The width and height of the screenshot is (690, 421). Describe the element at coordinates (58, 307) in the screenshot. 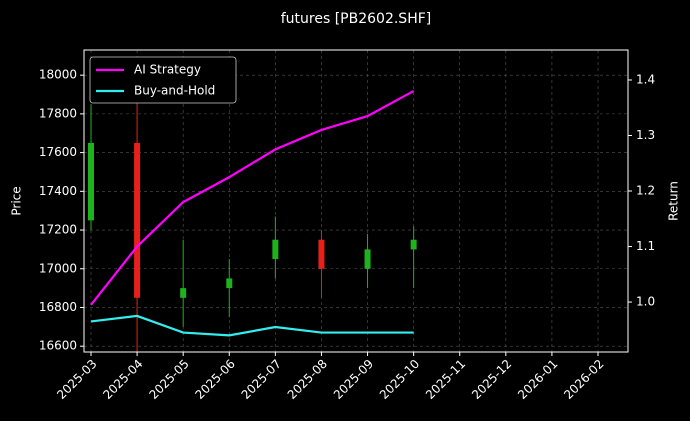

I see `y-tick-label: 16800` at that location.